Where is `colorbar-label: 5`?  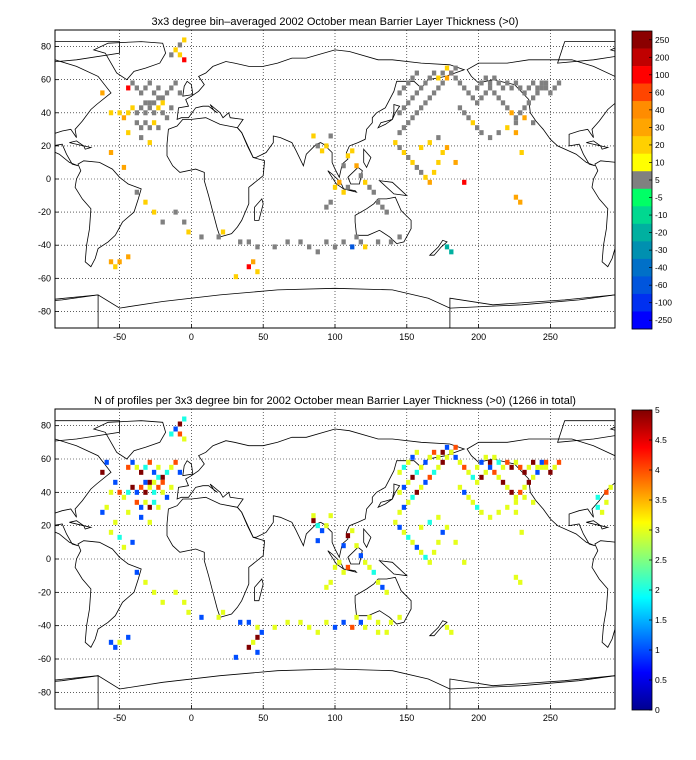
colorbar-label: 5 is located at coordinates (657, 410).